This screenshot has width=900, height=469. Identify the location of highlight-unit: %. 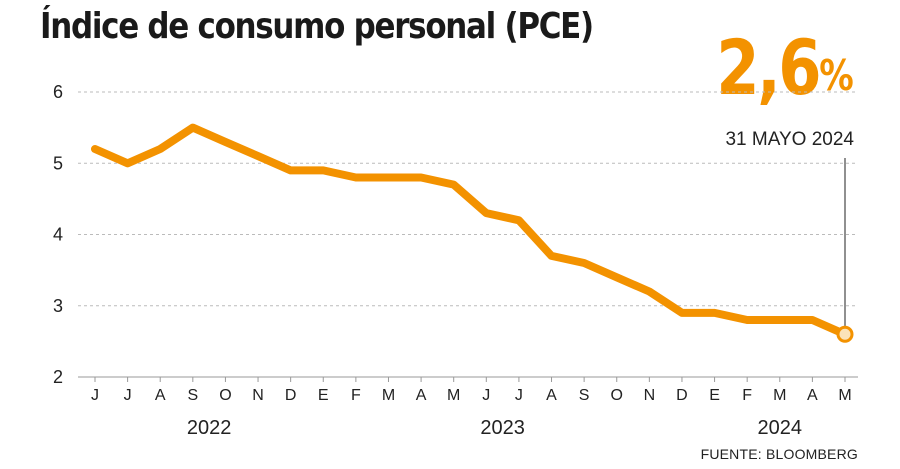
(836, 75).